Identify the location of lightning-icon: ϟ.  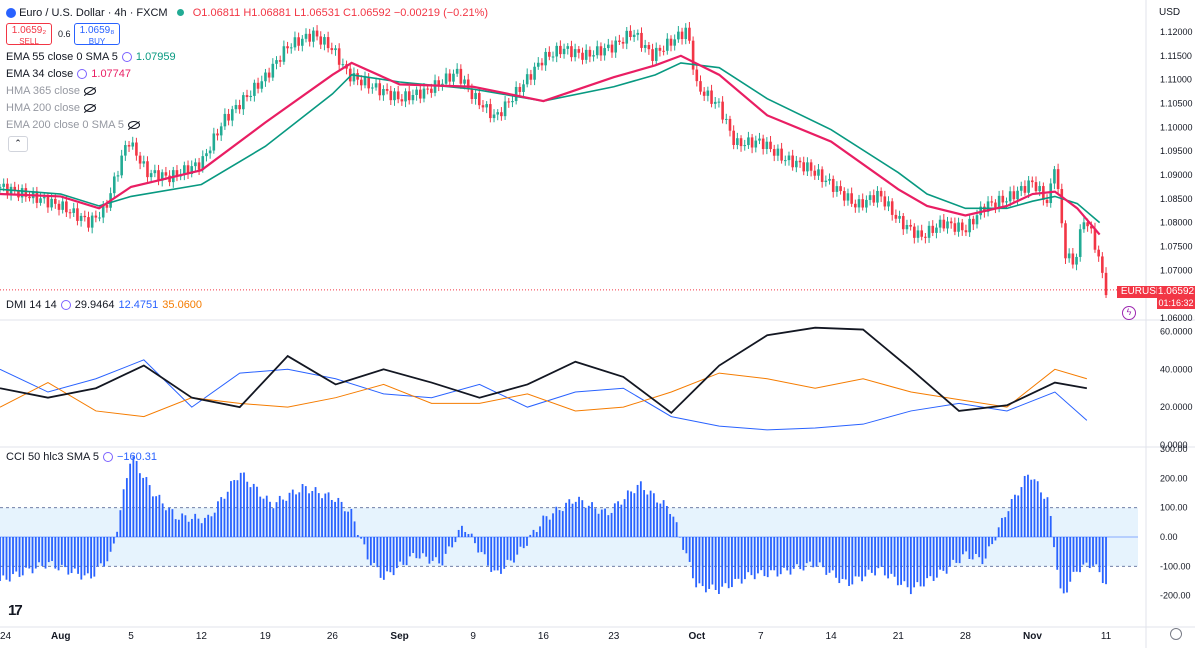
(1129, 313).